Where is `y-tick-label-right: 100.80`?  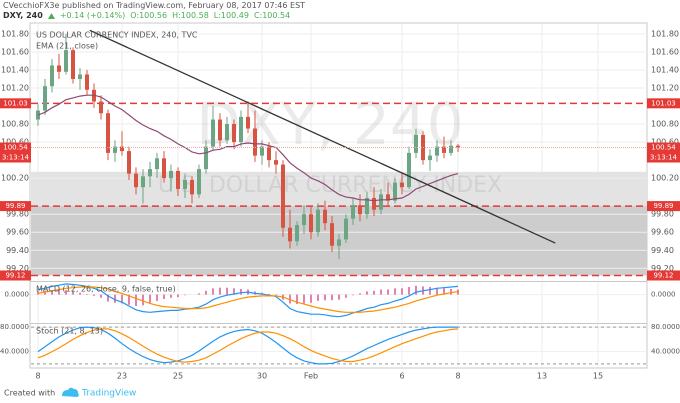 y-tick-label-right: 100.80 is located at coordinates (665, 124).